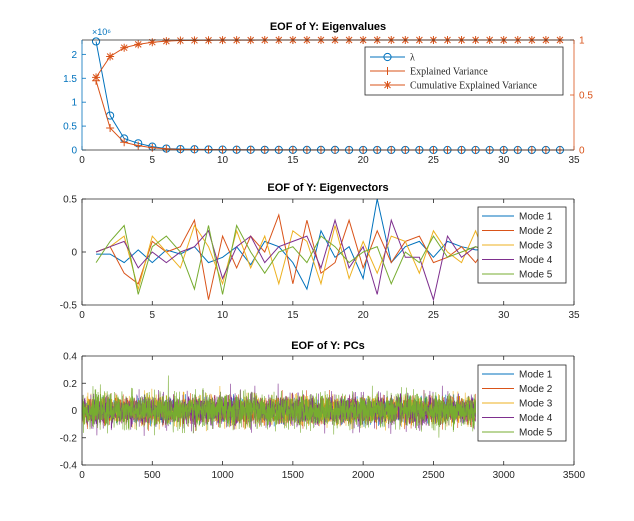  I want to click on legend-label: λ, so click(412, 58).